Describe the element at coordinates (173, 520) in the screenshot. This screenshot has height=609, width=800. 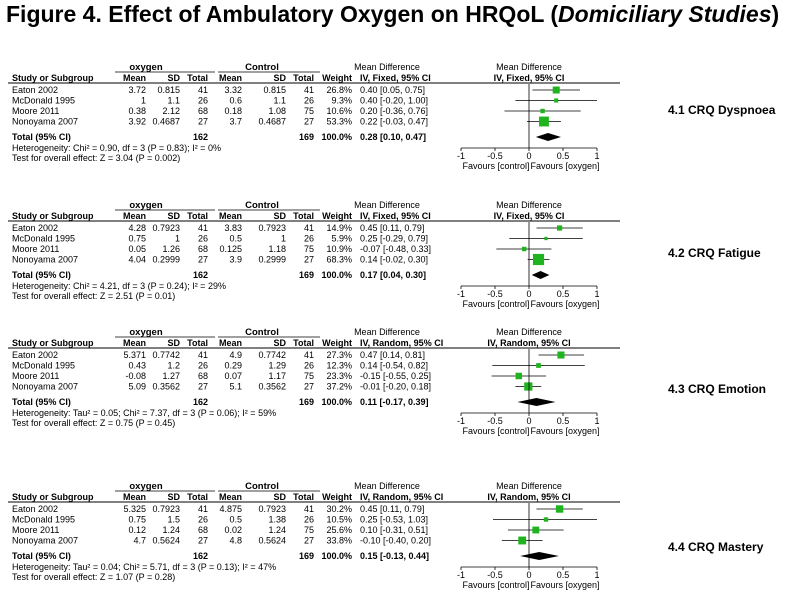
I see `oxygen-sd: 1.5` at that location.